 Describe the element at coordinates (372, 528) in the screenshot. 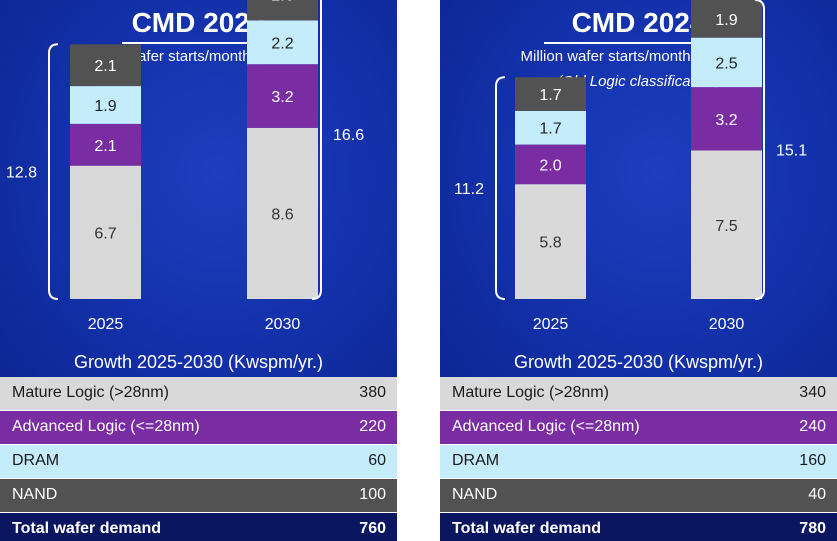

I see `growth-value: 760` at that location.